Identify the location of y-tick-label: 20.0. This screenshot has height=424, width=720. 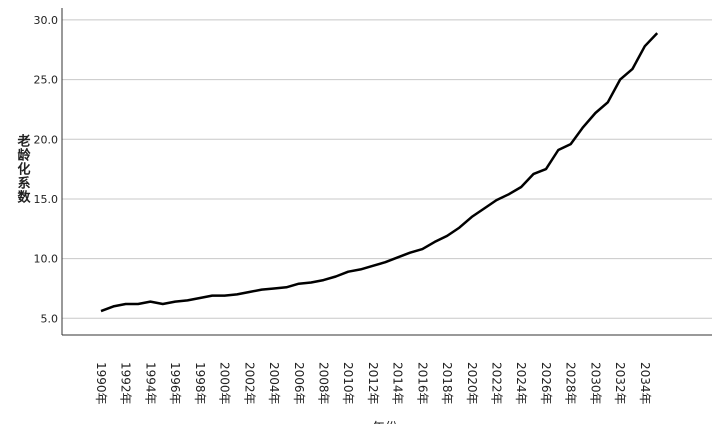
(46, 139).